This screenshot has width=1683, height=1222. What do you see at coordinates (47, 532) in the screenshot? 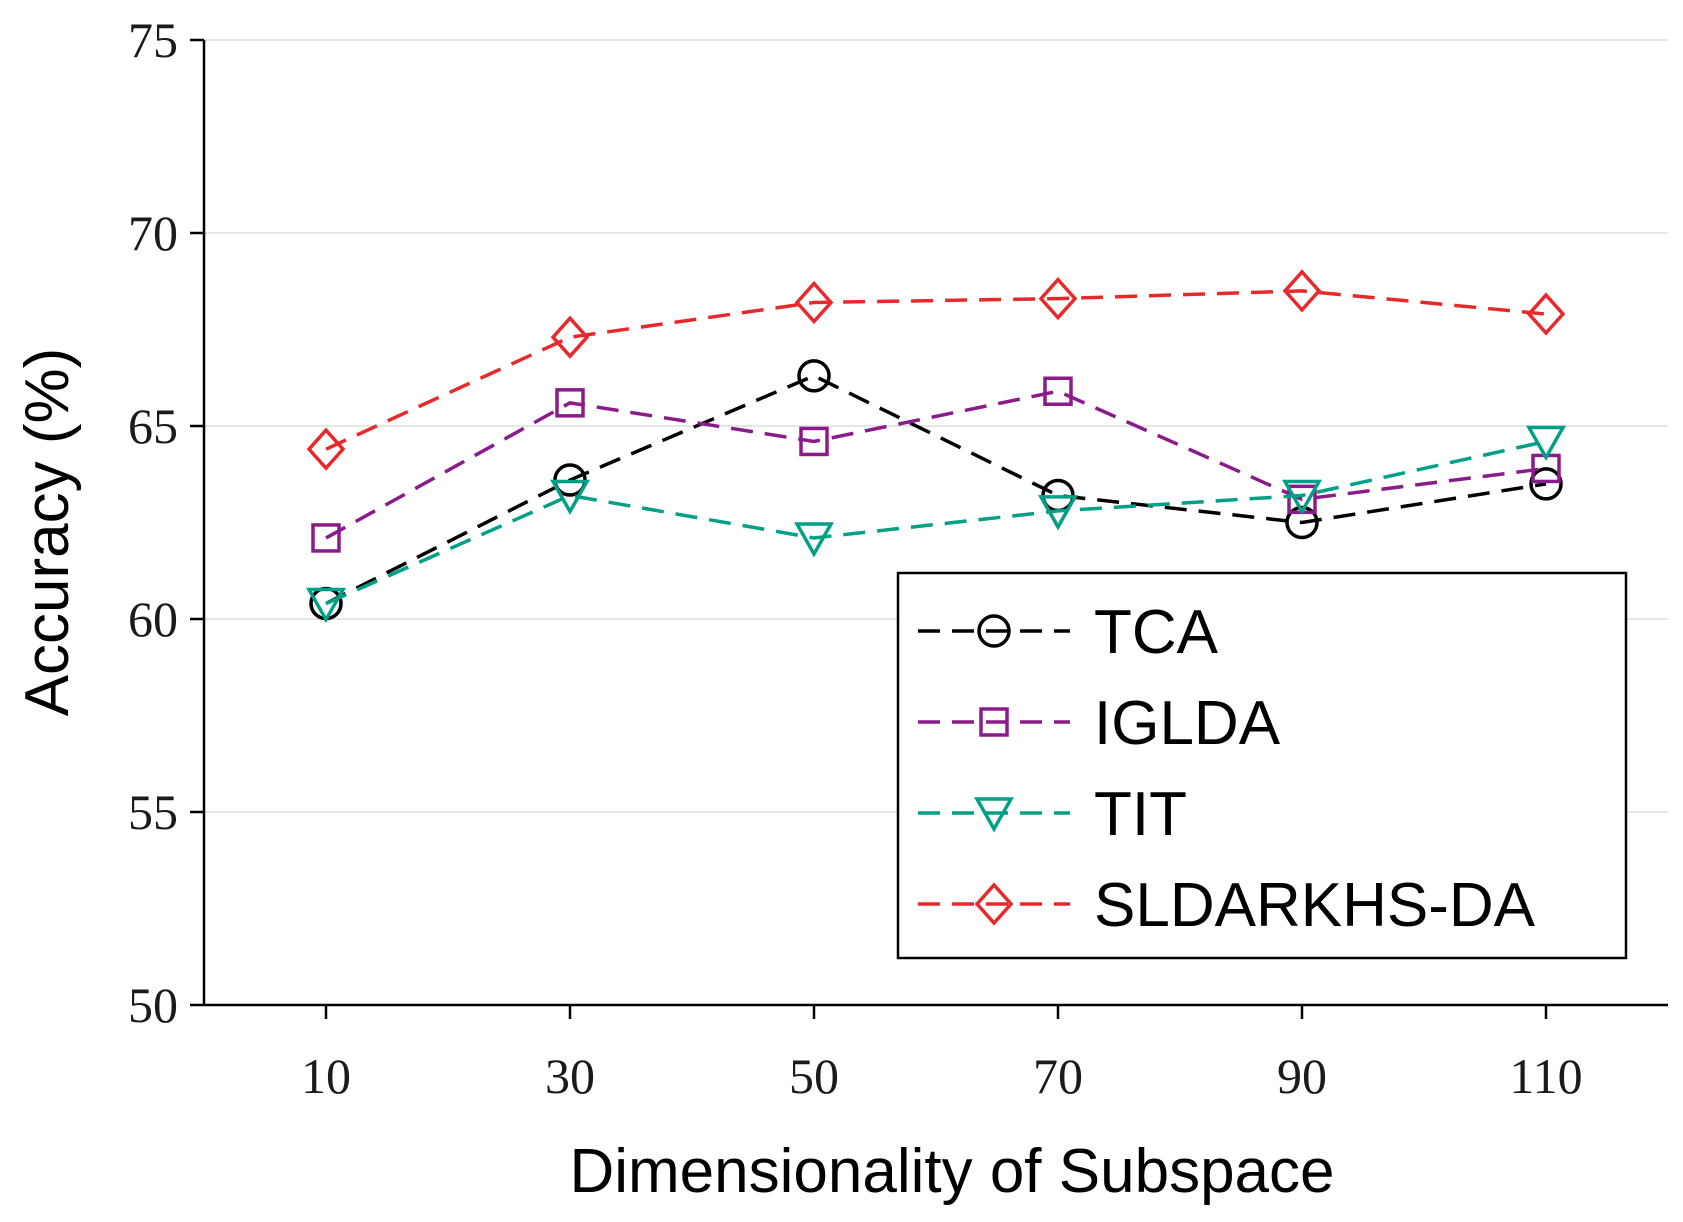
I see `y-axis-label: Accuracy (%)` at bounding box center [47, 532].